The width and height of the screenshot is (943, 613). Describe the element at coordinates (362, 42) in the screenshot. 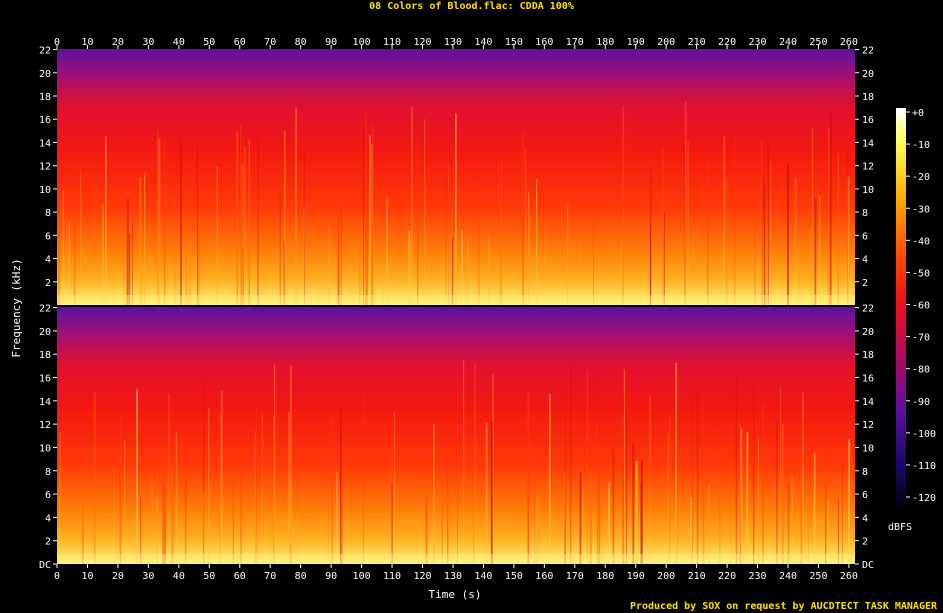

I see `x-tick-label: 100` at that location.